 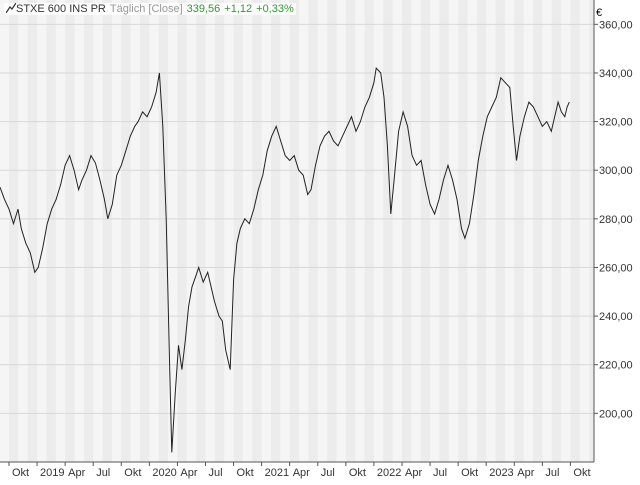 I want to click on x-tick-label: 2020, so click(x=164, y=473).